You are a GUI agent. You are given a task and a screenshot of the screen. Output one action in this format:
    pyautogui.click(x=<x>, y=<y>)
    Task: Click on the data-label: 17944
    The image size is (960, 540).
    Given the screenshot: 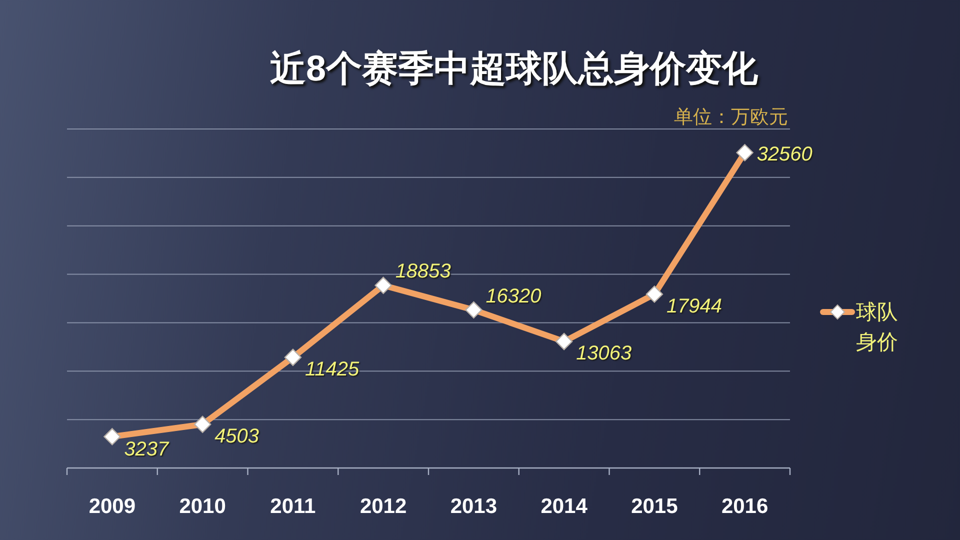 What is the action you would take?
    pyautogui.click(x=694, y=307)
    